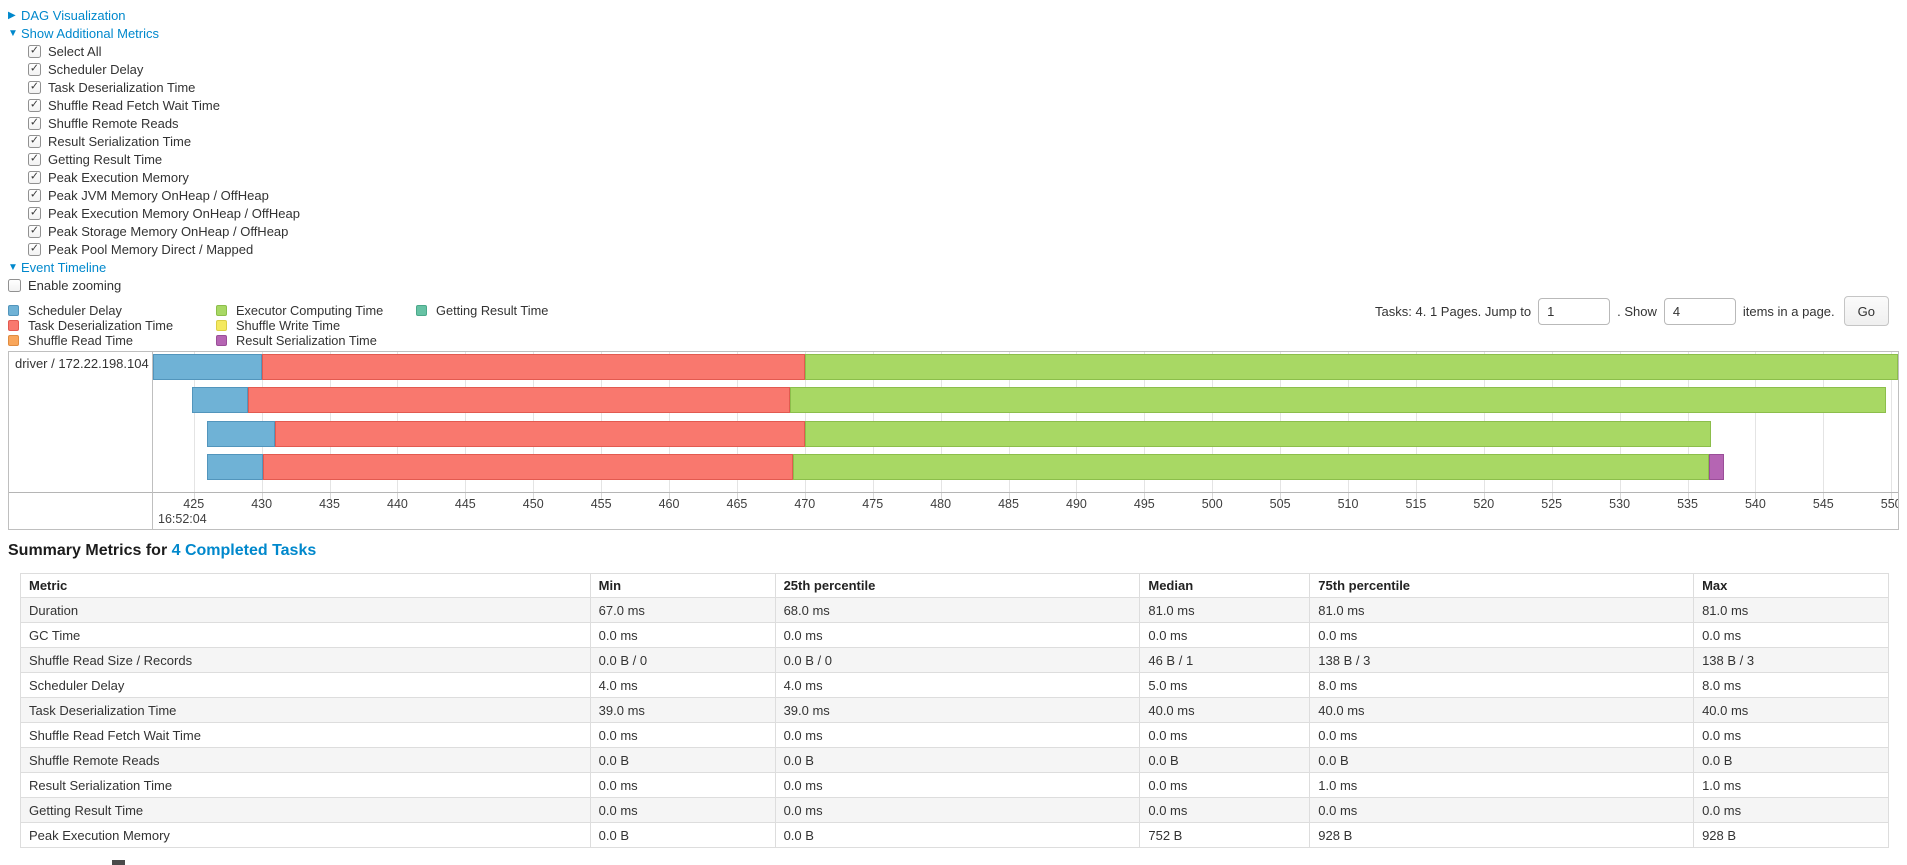  What do you see at coordinates (1574, 311) in the screenshot?
I see `jump-to-page-input` at bounding box center [1574, 311].